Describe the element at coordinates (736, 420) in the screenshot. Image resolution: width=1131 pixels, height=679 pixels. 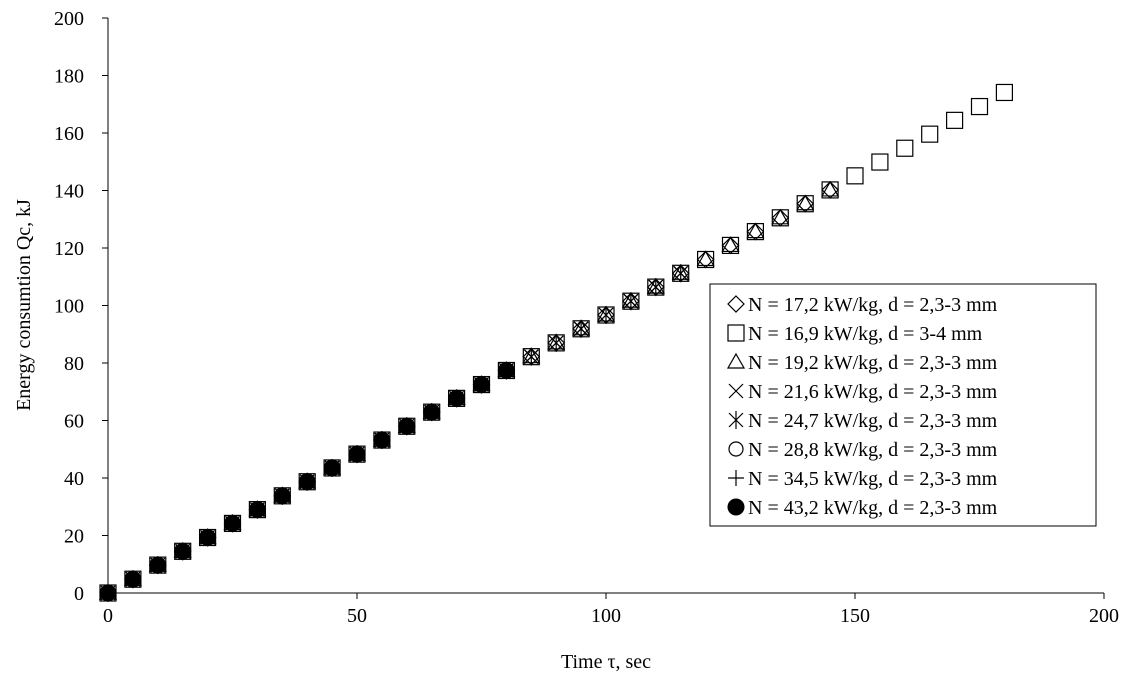
I see `legend-marker-asterisk` at that location.